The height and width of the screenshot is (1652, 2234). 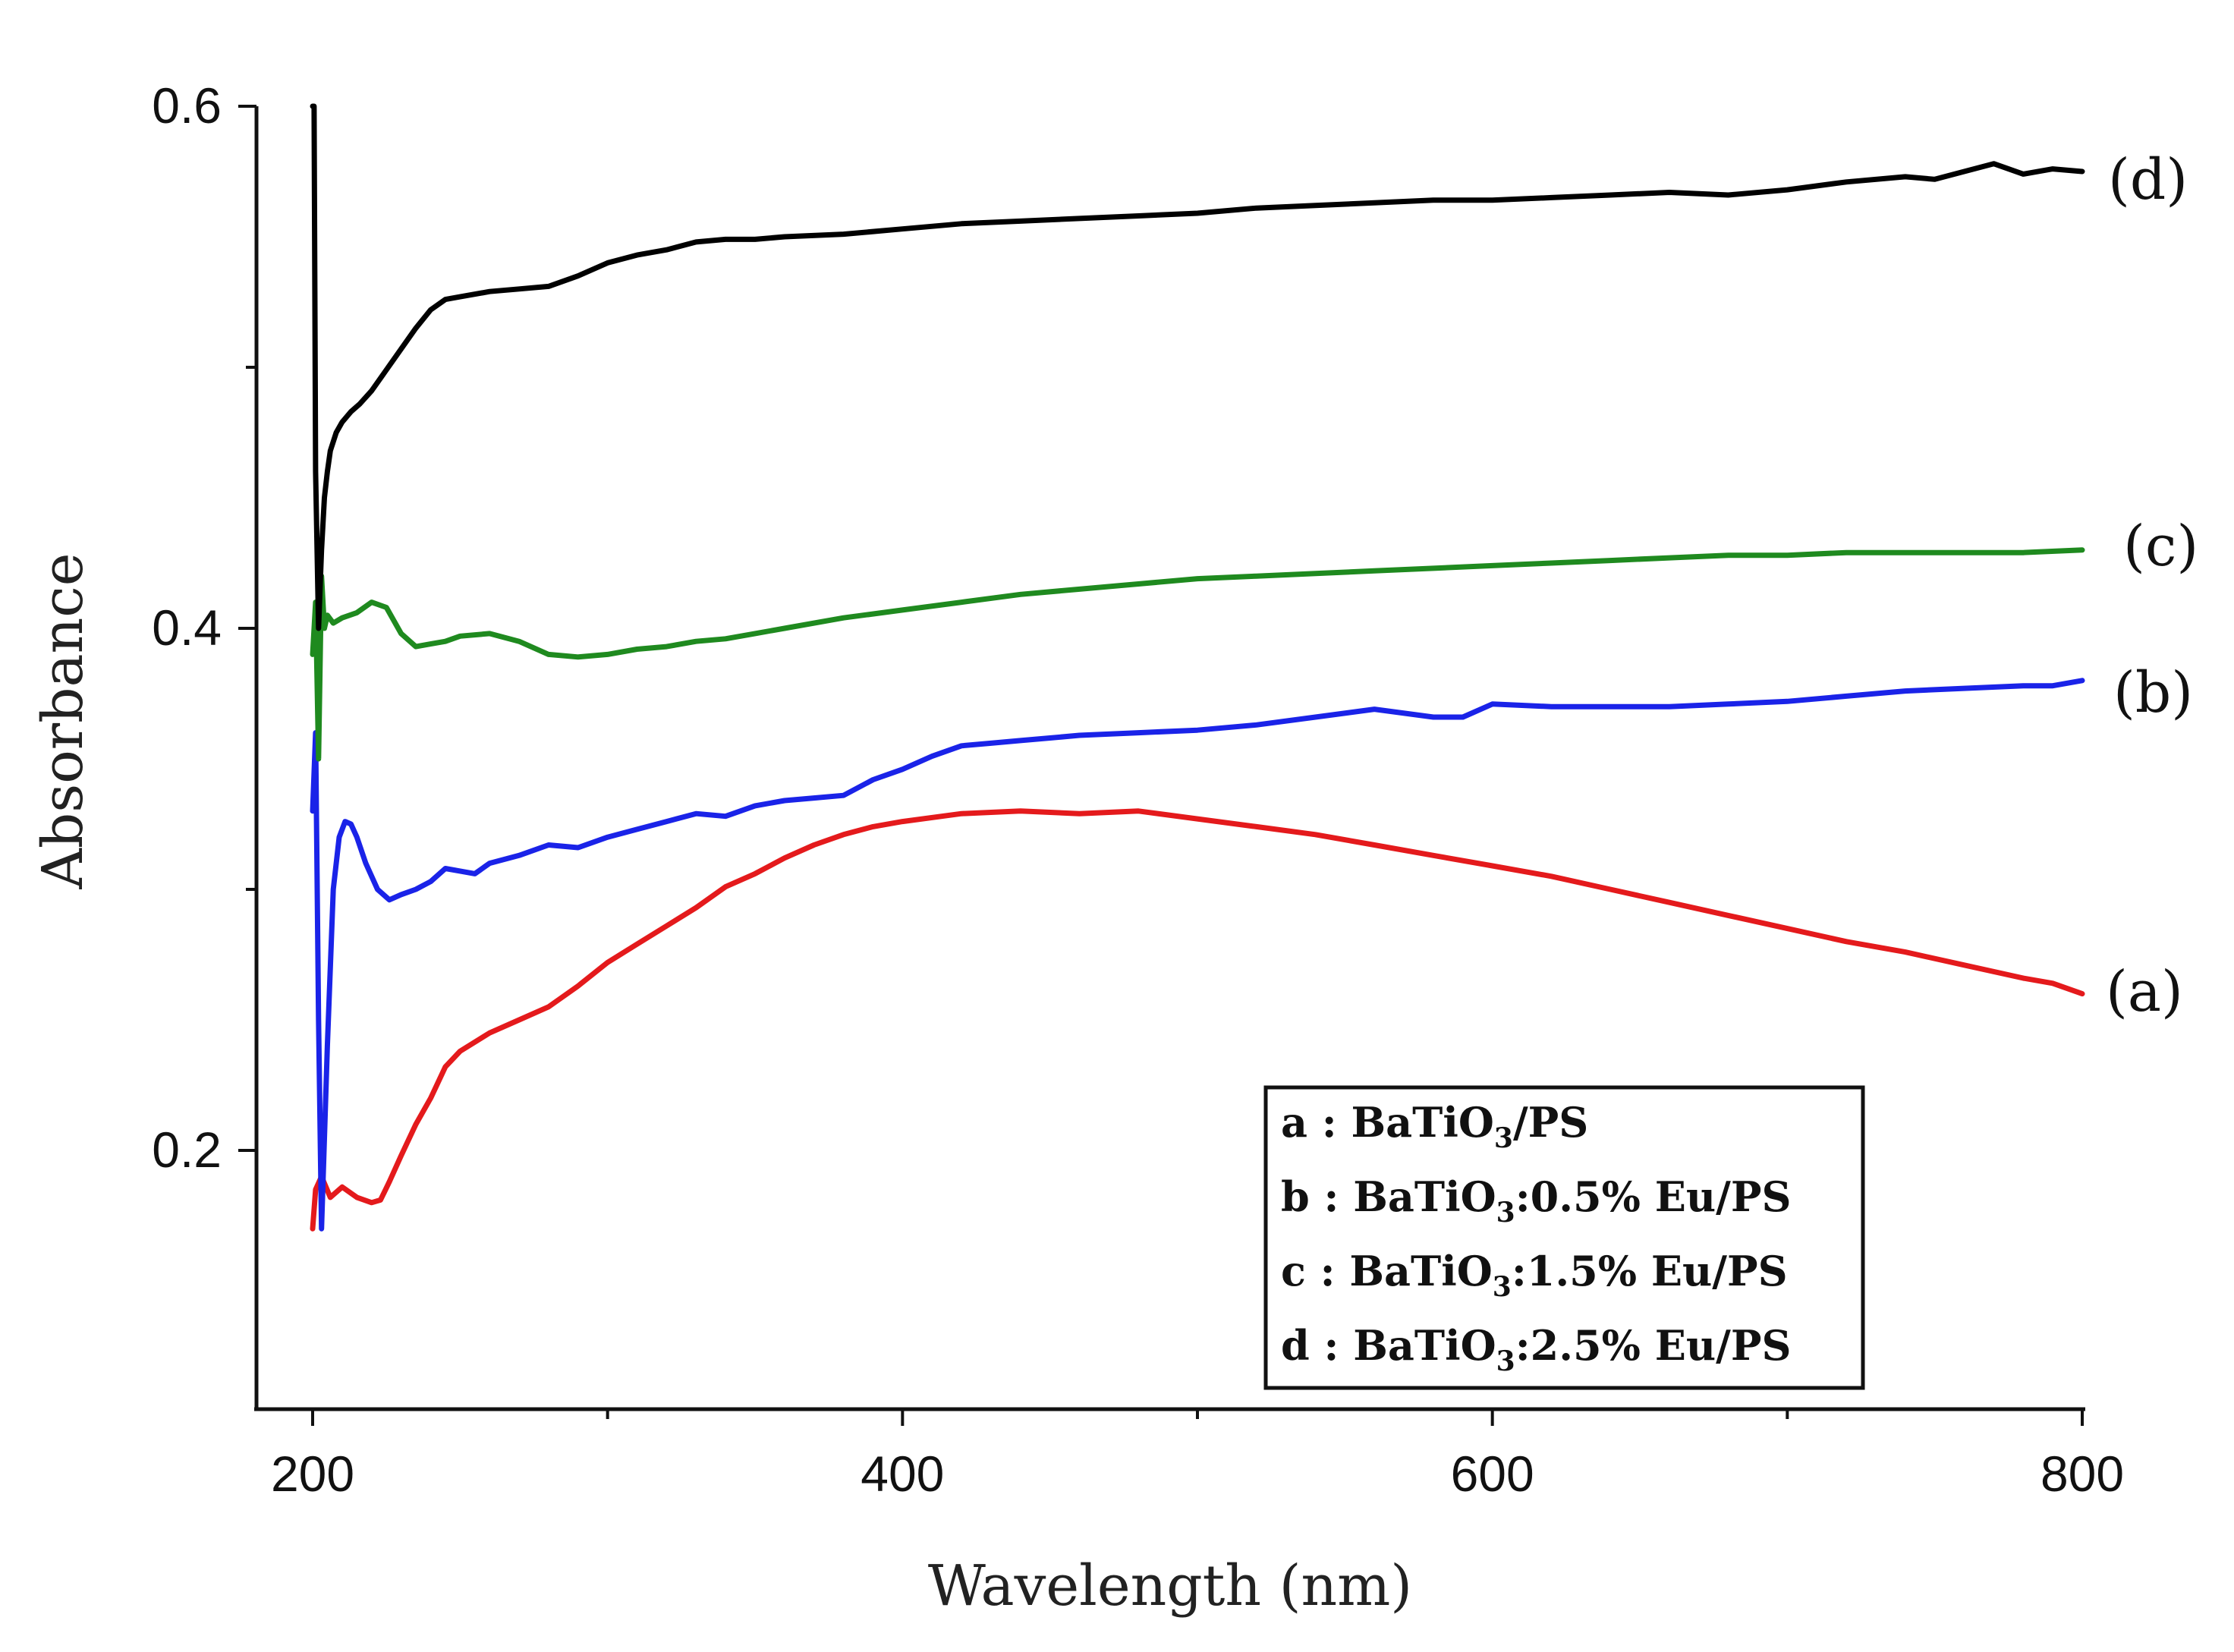 I want to click on legend-entry-suffix: :0.5% Eu/PS, so click(x=1654, y=1196).